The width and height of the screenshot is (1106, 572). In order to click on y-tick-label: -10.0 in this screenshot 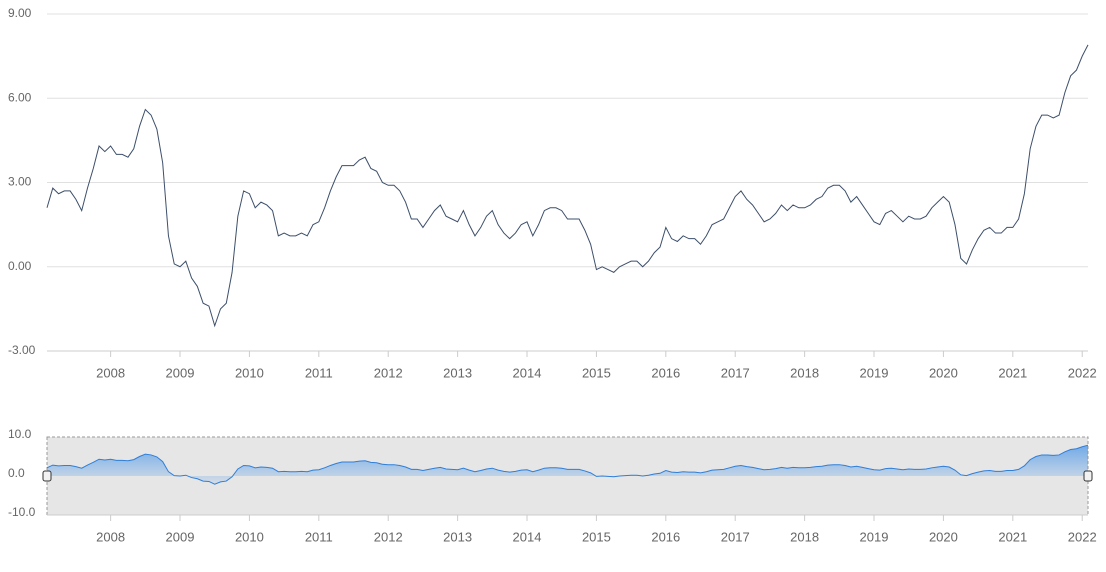, I will do `click(22, 512)`.